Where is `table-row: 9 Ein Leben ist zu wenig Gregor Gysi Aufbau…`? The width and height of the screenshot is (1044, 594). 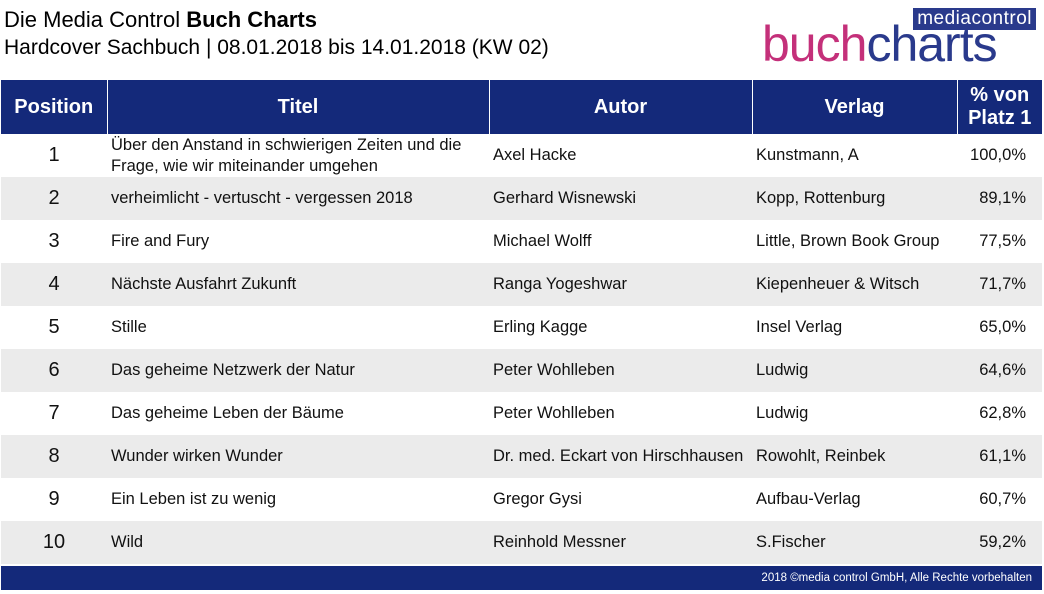
table-row: 9 Ein Leben ist zu wenig Gregor Gysi Aufbau… is located at coordinates (521, 499).